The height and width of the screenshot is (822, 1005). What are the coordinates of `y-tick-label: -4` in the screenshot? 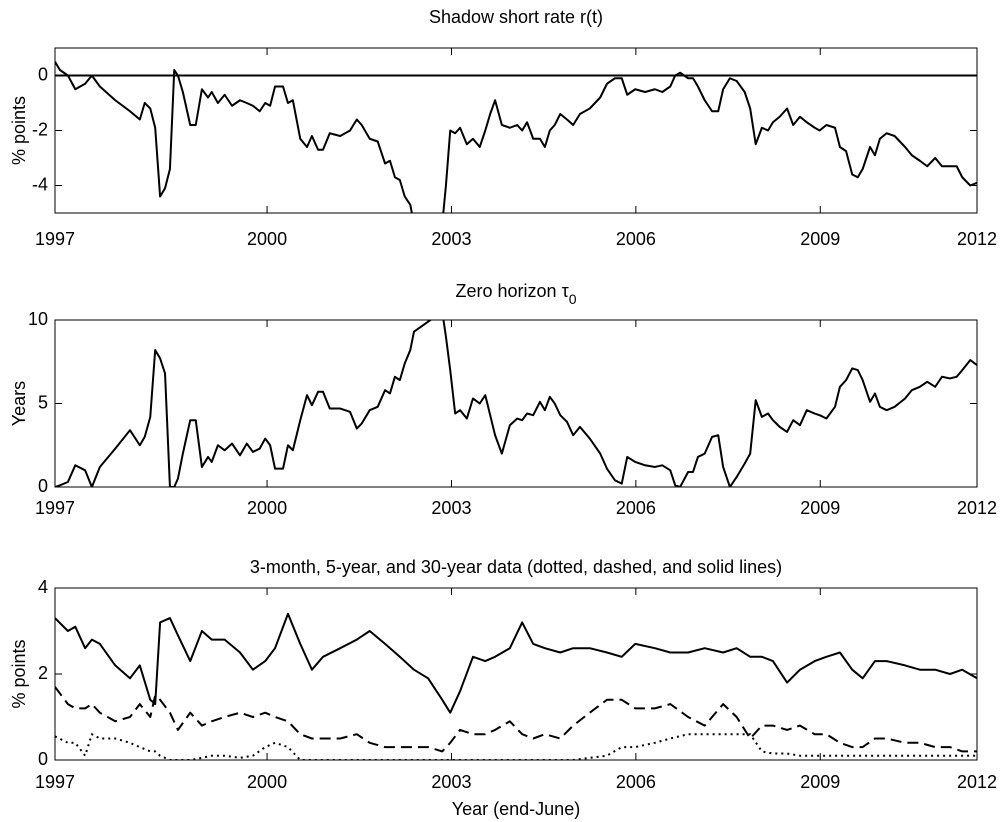 It's located at (40, 184).